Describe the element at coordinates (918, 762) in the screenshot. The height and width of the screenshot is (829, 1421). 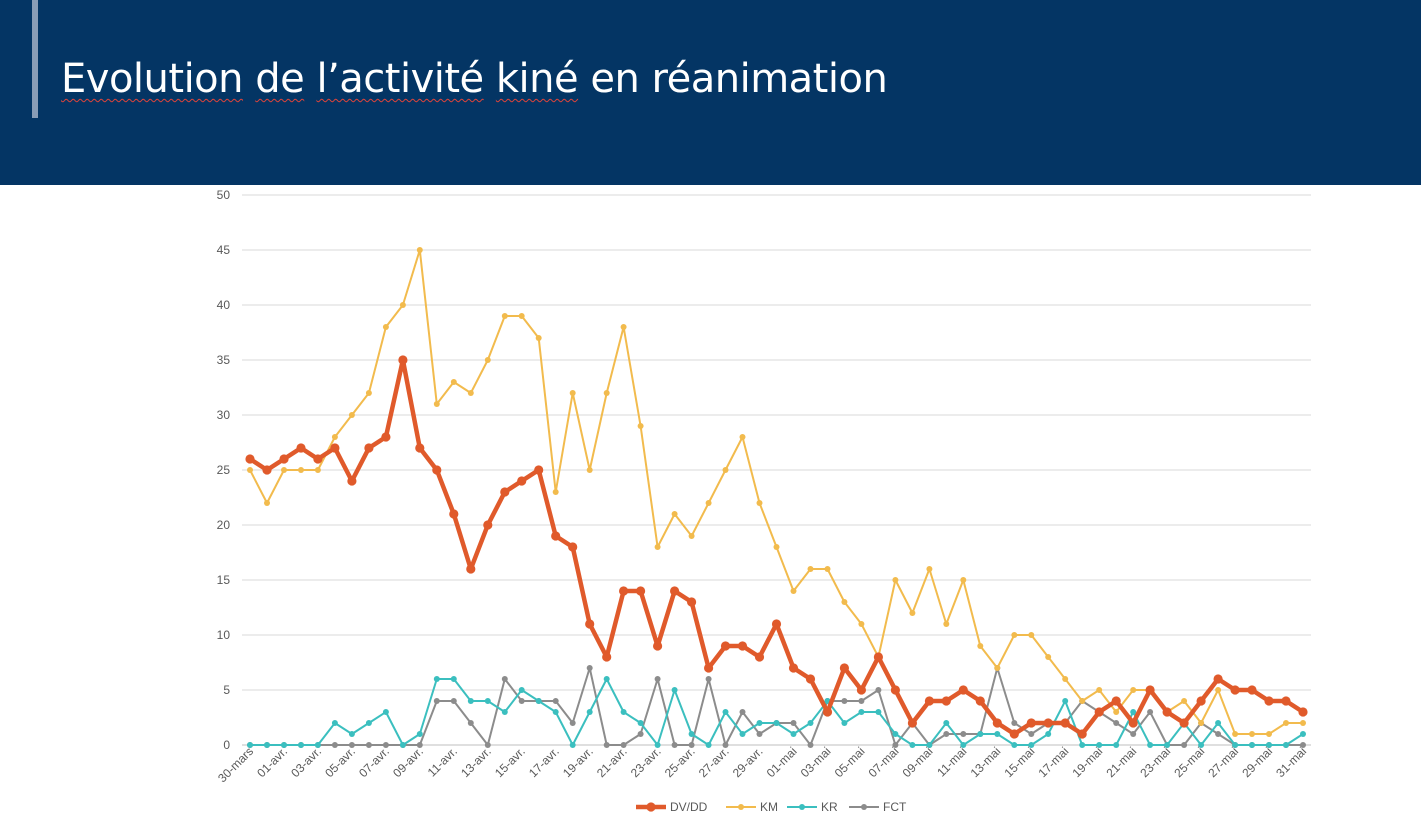
I see `x-tick-label: 09-mai` at that location.